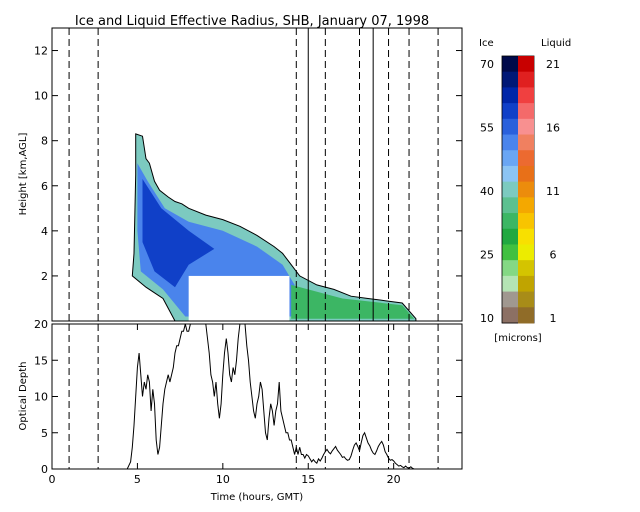 The image size is (640, 512). Describe the element at coordinates (394, 479) in the screenshot. I see `time-tick-label: 20` at that location.